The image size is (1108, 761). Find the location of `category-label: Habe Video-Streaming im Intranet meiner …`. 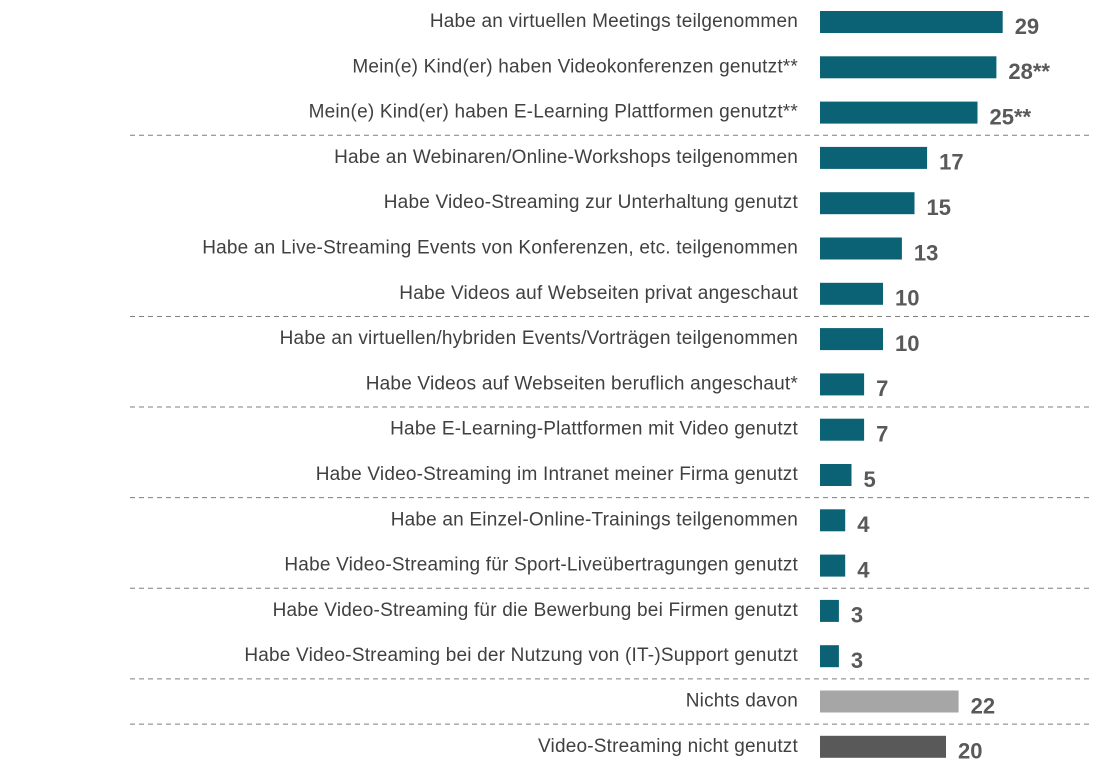

category-label: Habe Video-Streaming im Intranet meiner … is located at coordinates (557, 474).